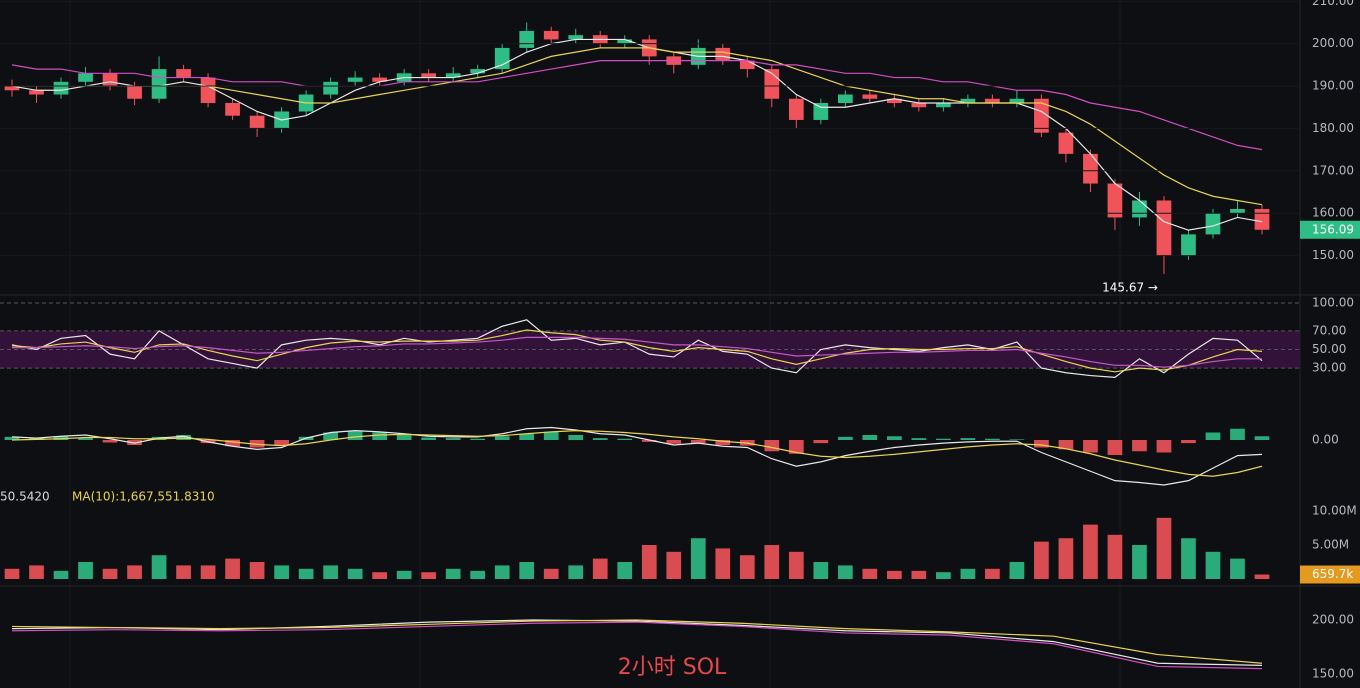 The height and width of the screenshot is (688, 1360). I want to click on y-tick-label: 170.00, so click(1333, 170).